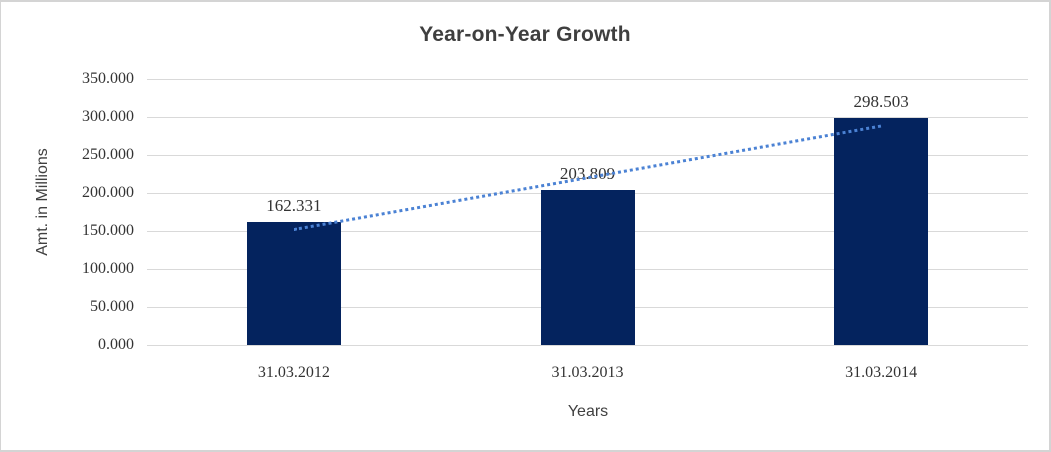 This screenshot has width=1051, height=452. Describe the element at coordinates (587, 372) in the screenshot. I see `x-tick-label: 31.03.2013` at that location.